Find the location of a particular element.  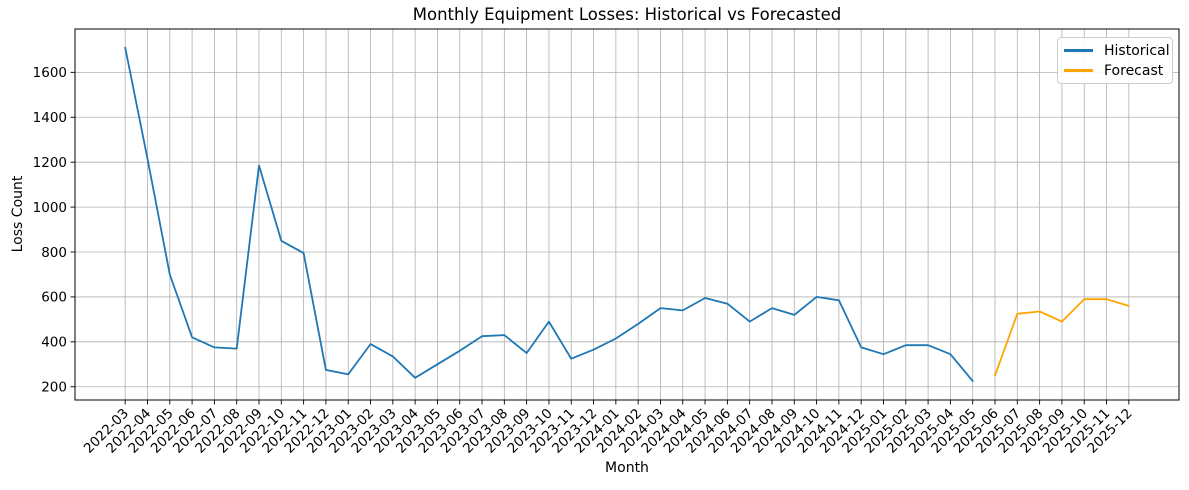

y-tick-label: 400 is located at coordinates (54, 343).